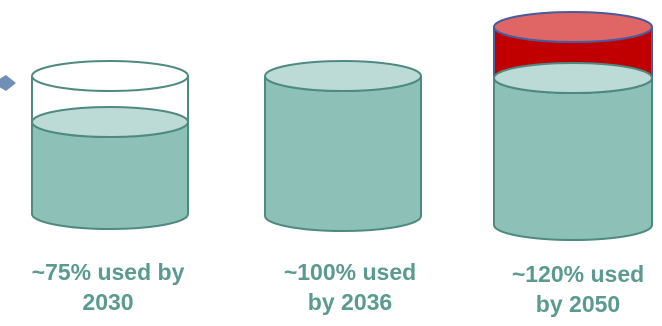 Image resolution: width=662 pixels, height=326 pixels. I want to click on cylinder-rim, so click(110, 76).